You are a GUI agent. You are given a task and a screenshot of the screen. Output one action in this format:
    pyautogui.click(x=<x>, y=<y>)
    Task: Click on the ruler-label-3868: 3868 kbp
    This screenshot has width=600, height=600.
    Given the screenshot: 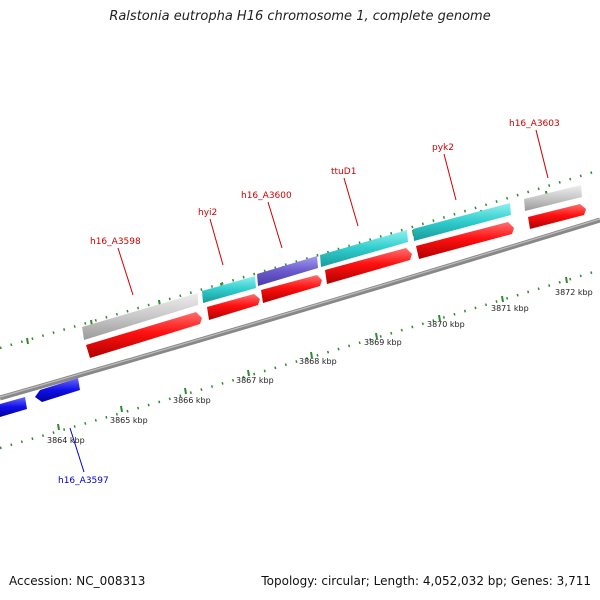 What is the action you would take?
    pyautogui.click(x=318, y=361)
    